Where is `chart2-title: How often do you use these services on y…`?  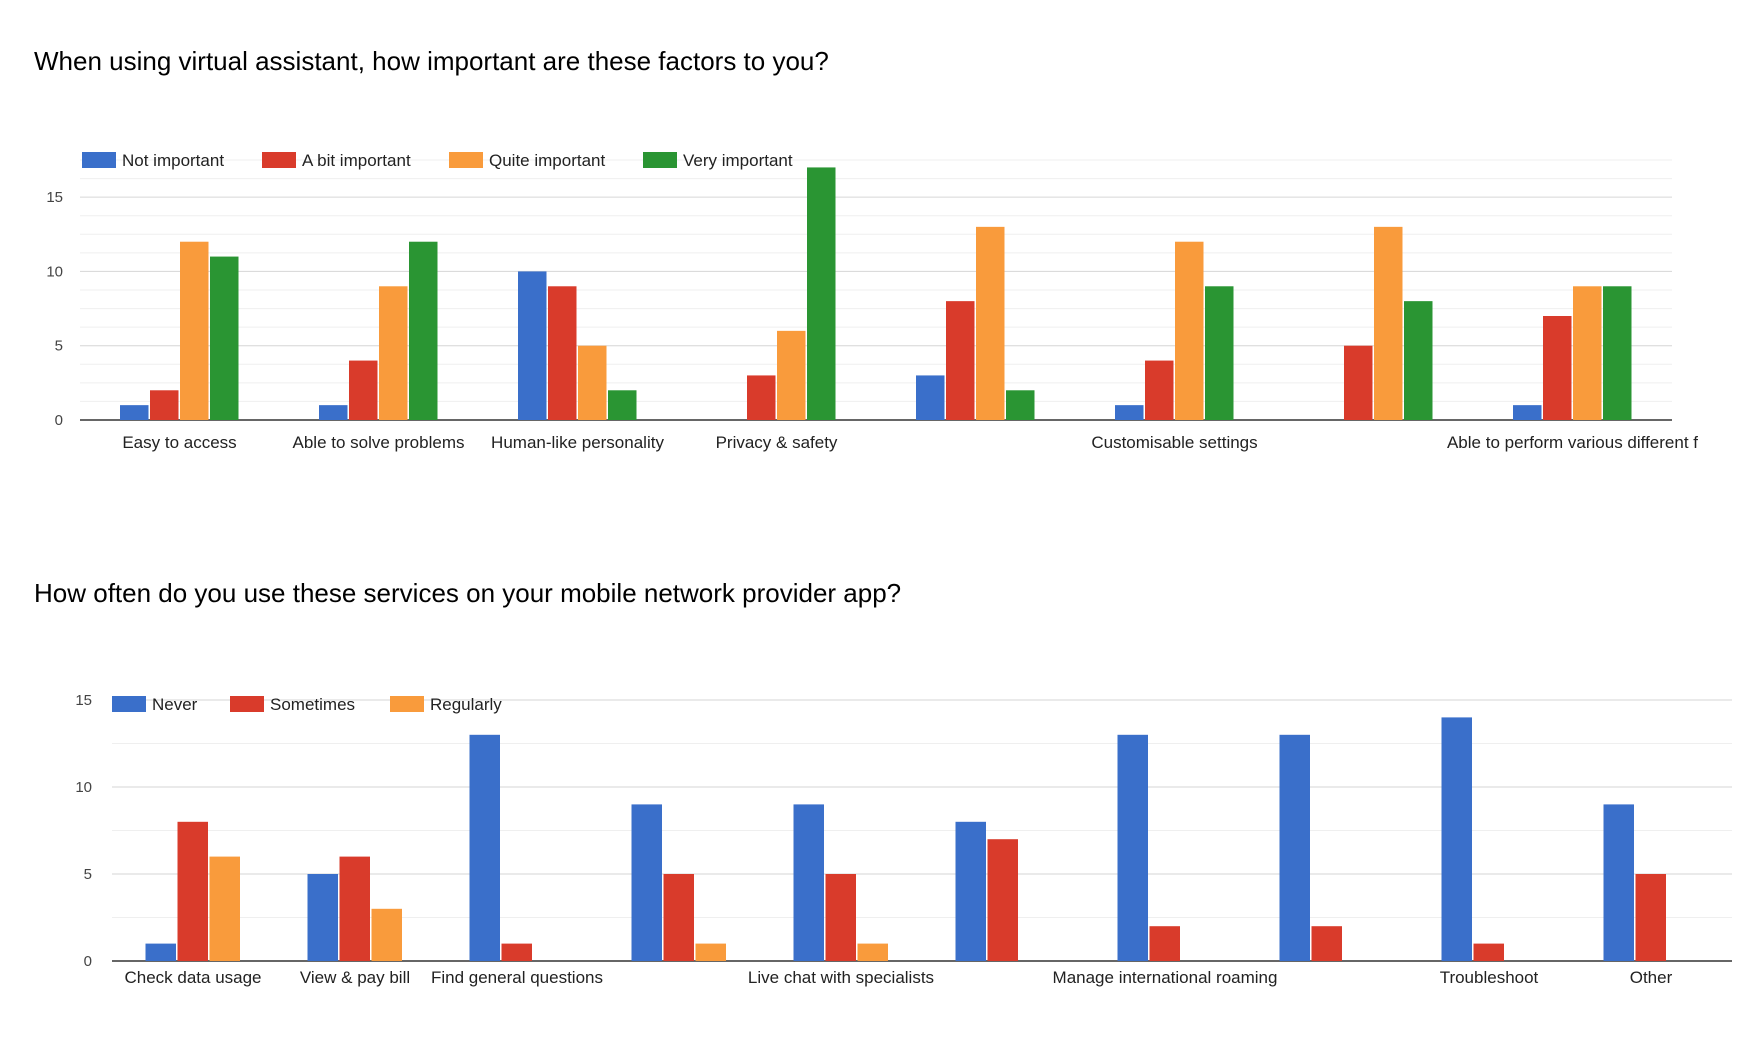 chart2-title: How often do you use these services on y… is located at coordinates (468, 593).